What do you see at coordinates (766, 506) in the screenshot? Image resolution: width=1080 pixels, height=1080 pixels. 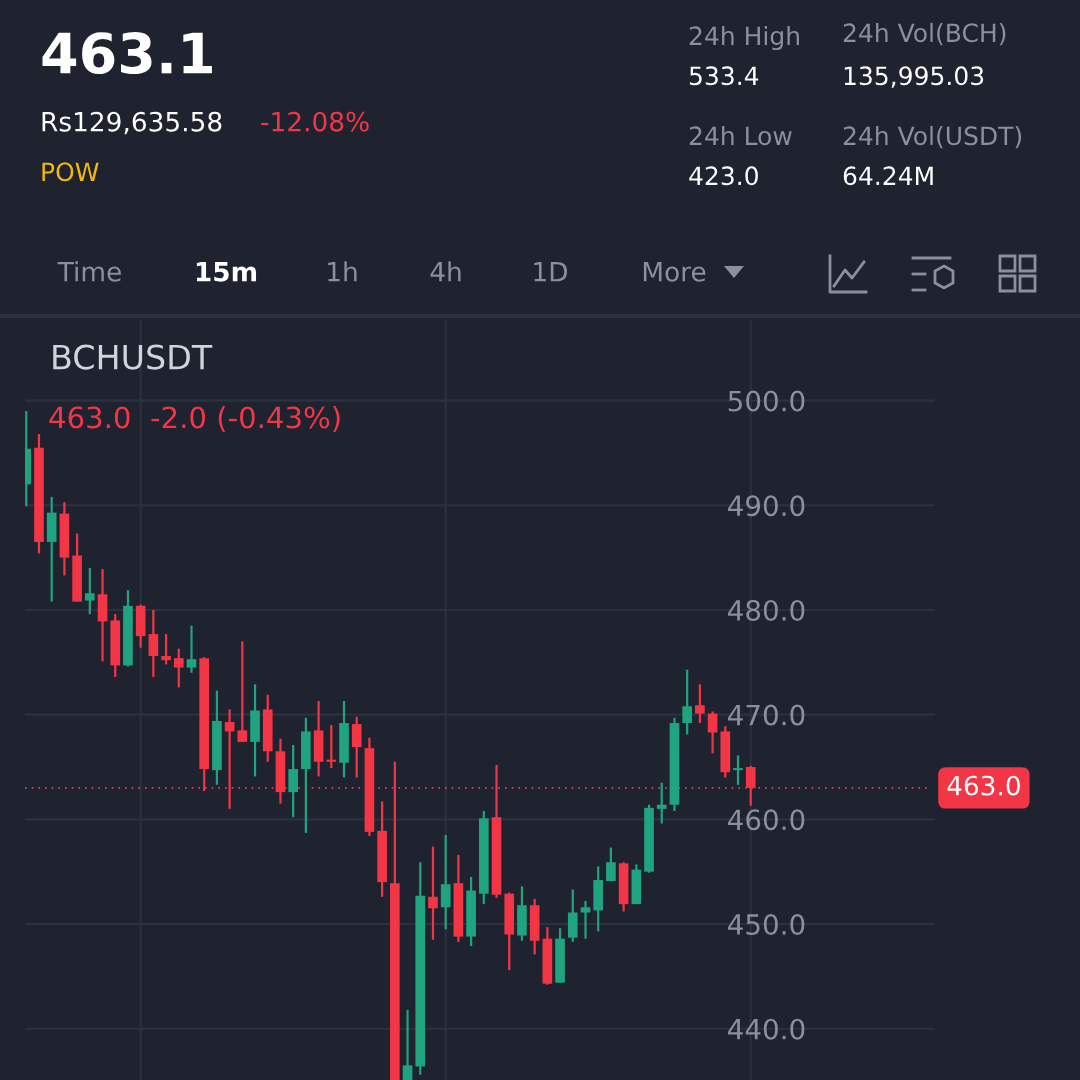 I see `y-tick-label: 490.0` at bounding box center [766, 506].